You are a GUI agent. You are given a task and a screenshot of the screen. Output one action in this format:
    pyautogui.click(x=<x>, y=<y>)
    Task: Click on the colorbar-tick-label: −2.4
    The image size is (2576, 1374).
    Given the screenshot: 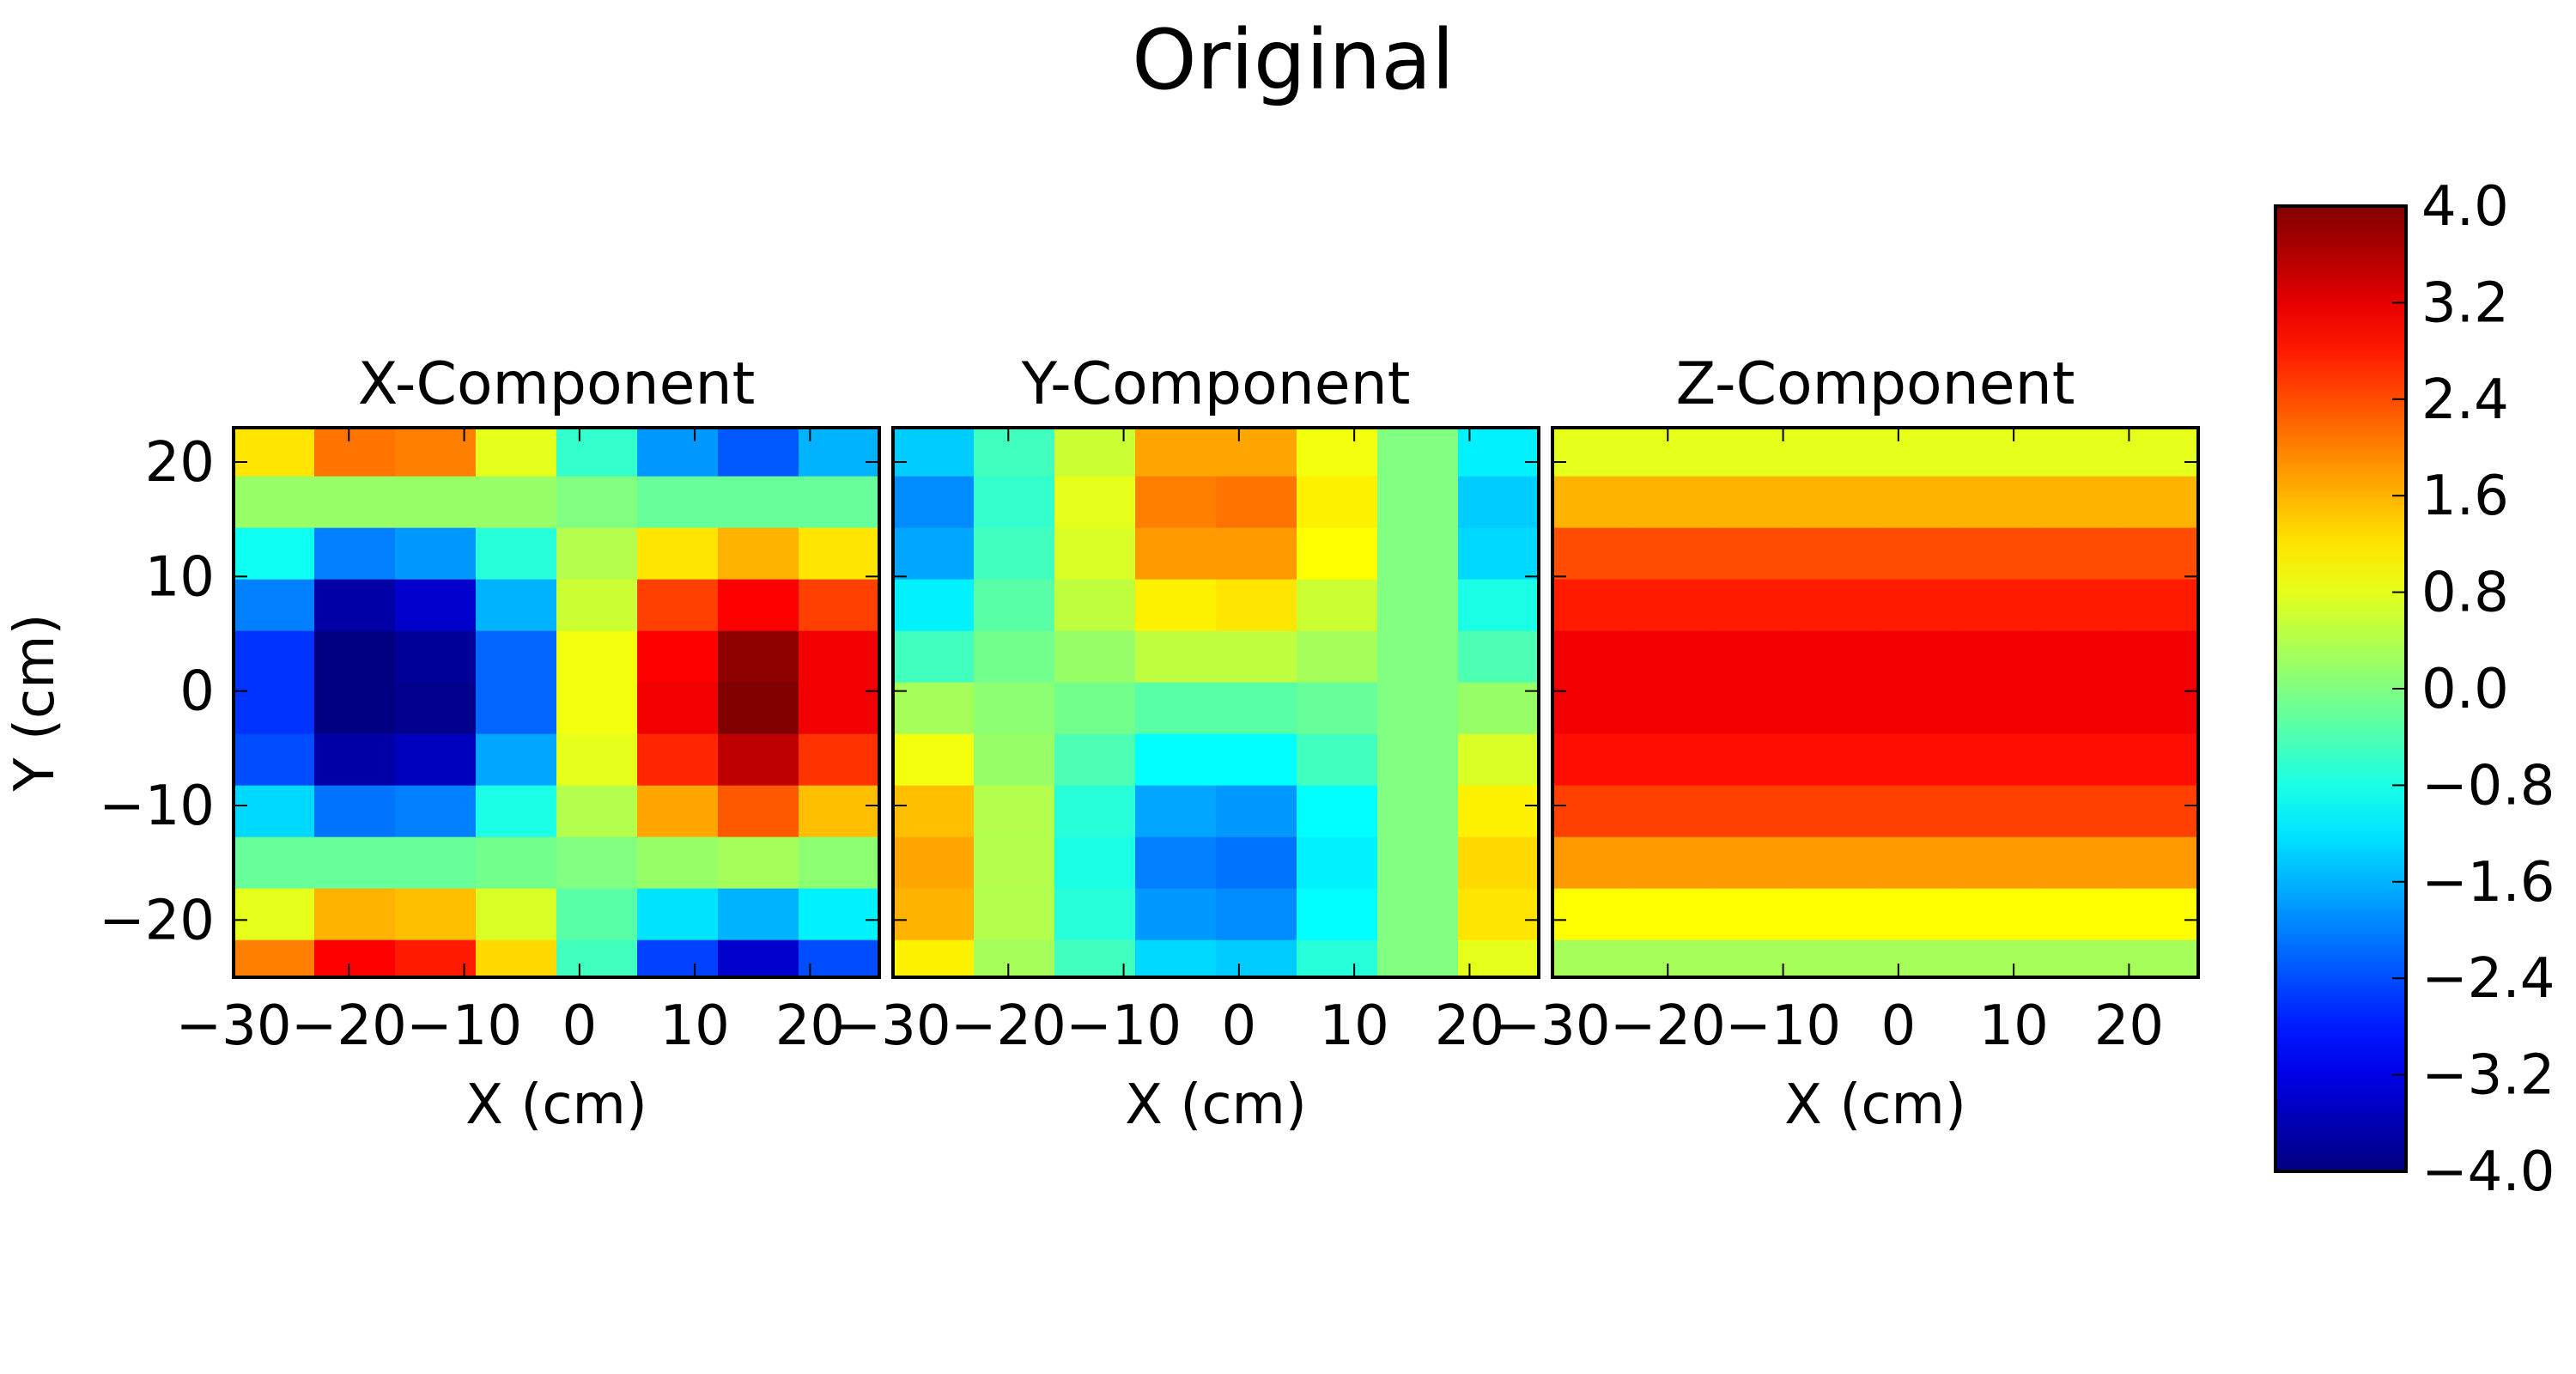 What is the action you would take?
    pyautogui.click(x=2488, y=979)
    